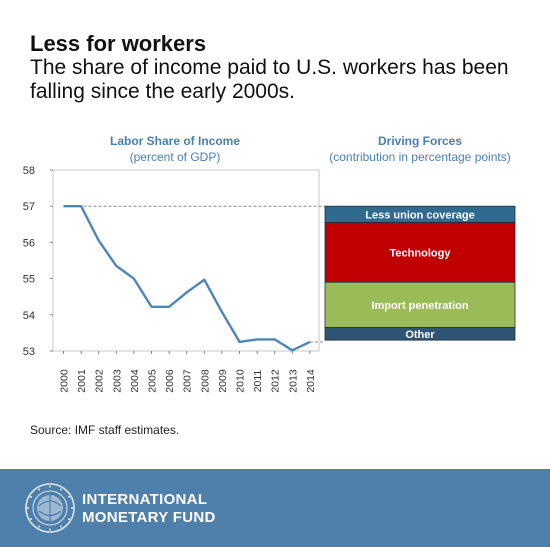  I want to click on y-tick-label: 54, so click(29, 316).